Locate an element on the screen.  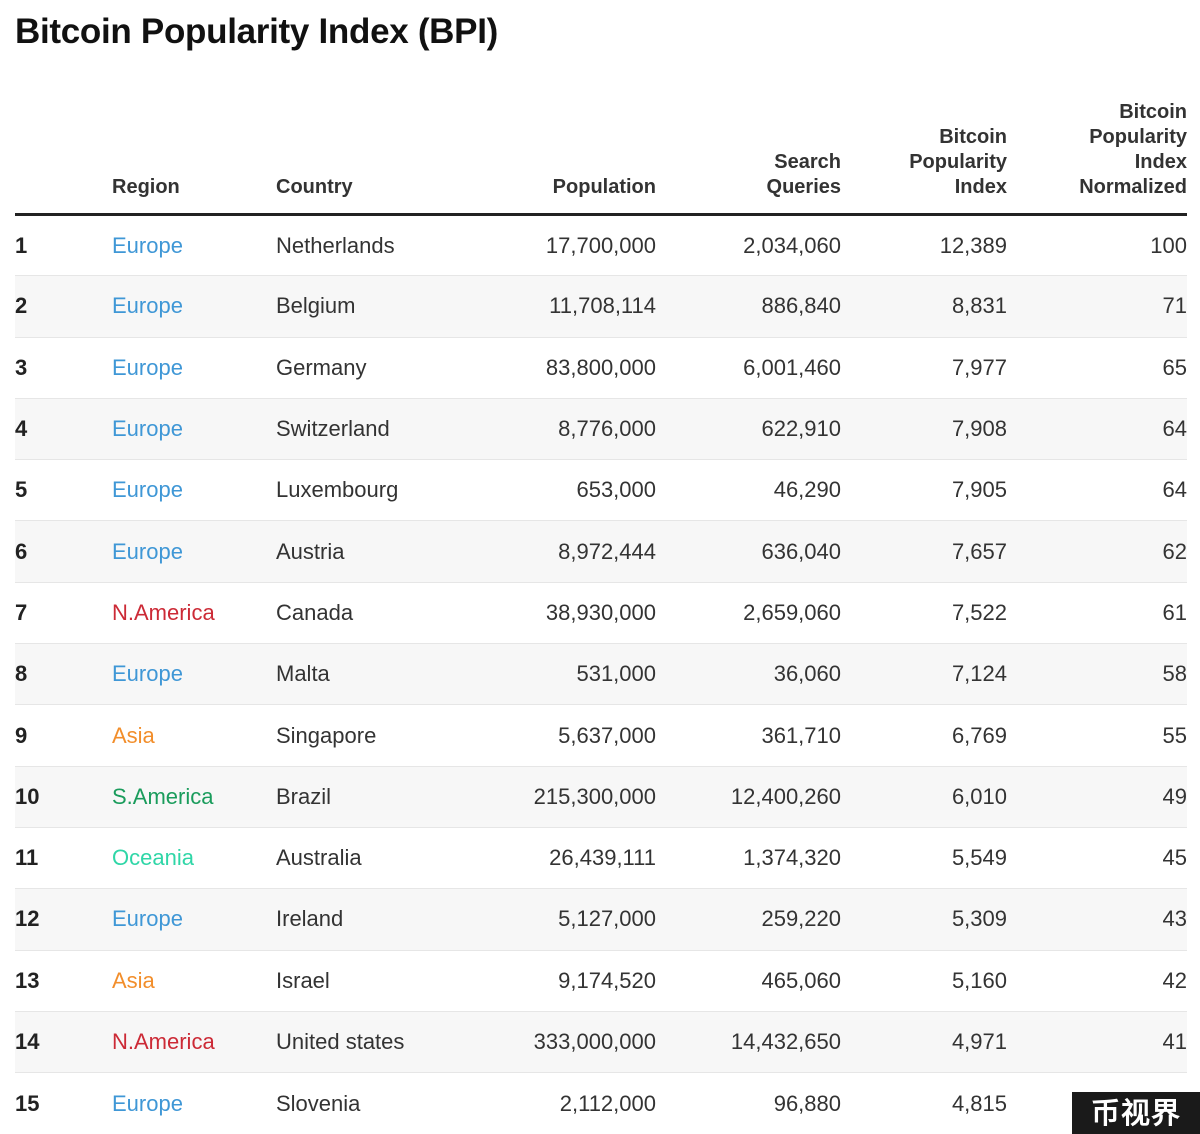
bpi-cell: 4,815 is located at coordinates (979, 1103).